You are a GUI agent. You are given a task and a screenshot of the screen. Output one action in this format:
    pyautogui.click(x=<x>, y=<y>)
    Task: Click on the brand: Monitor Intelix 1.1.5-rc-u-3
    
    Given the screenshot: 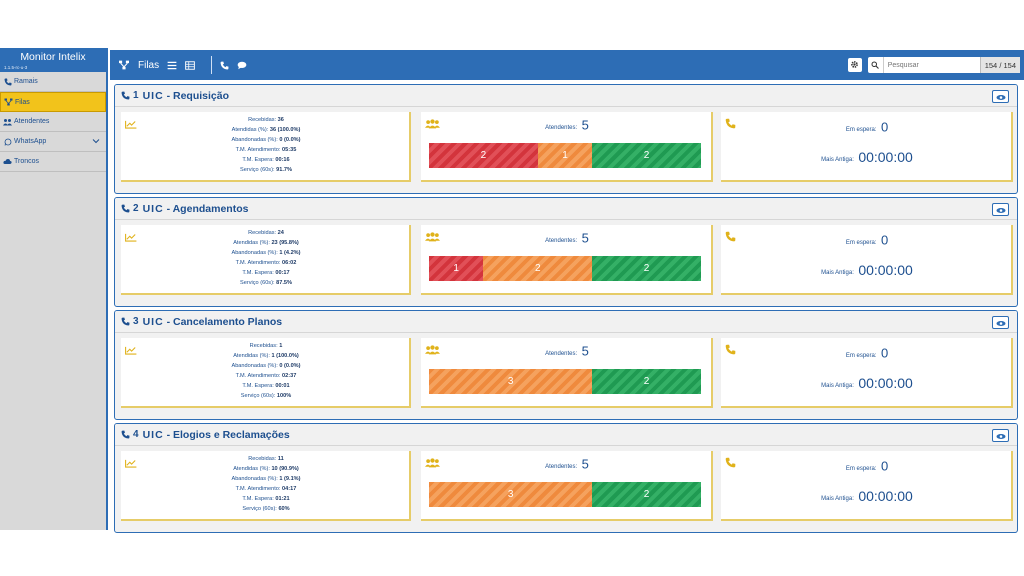 What is the action you would take?
    pyautogui.click(x=53, y=60)
    